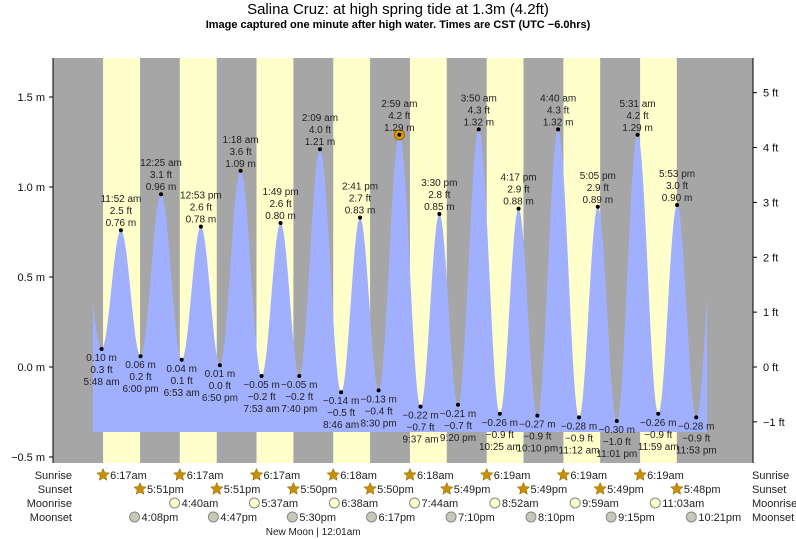 The width and height of the screenshot is (796, 539). What do you see at coordinates (320, 130) in the screenshot?
I see `high-tide-ft-label: 4.0 ft` at bounding box center [320, 130].